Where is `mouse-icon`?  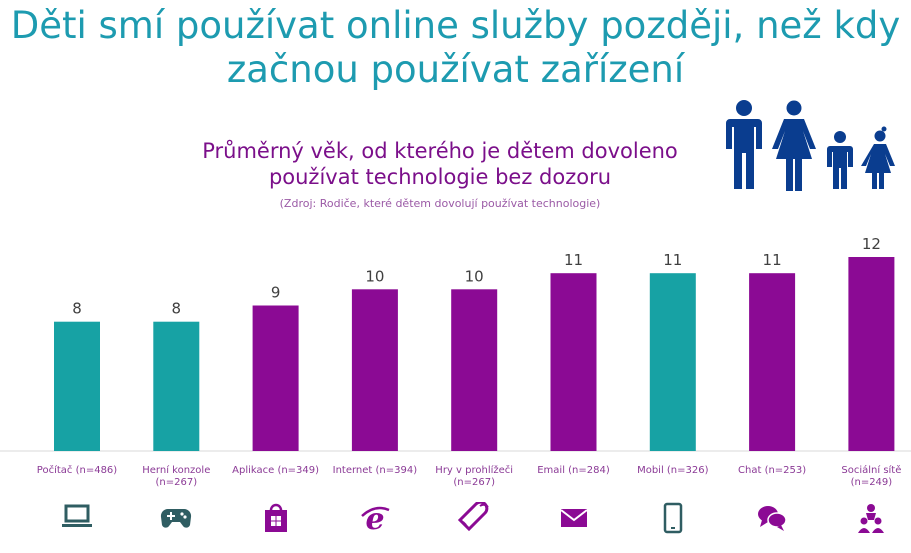
mouse-icon is located at coordinates (473, 517).